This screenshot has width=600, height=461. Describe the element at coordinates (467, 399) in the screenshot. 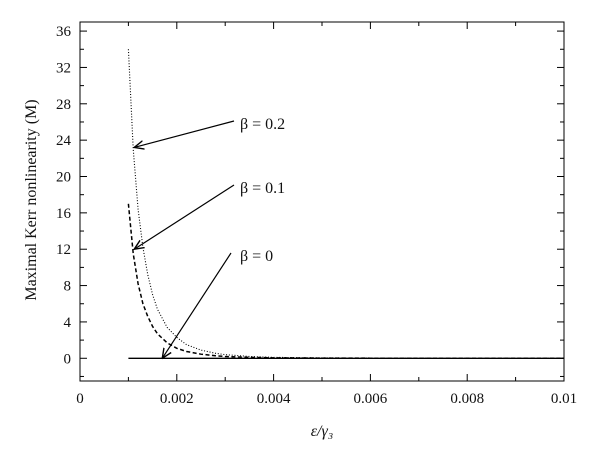

I see `x-tick-label: 0.008` at that location.